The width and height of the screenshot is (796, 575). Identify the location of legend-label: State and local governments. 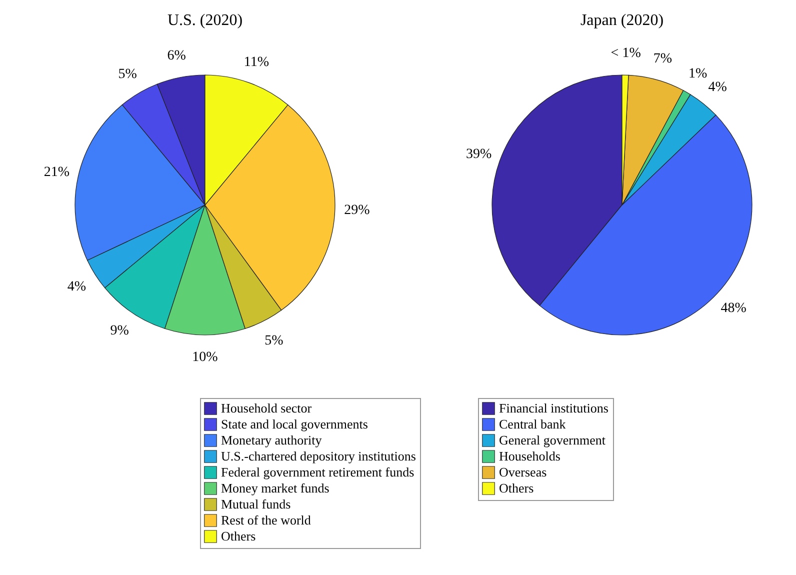
(294, 424).